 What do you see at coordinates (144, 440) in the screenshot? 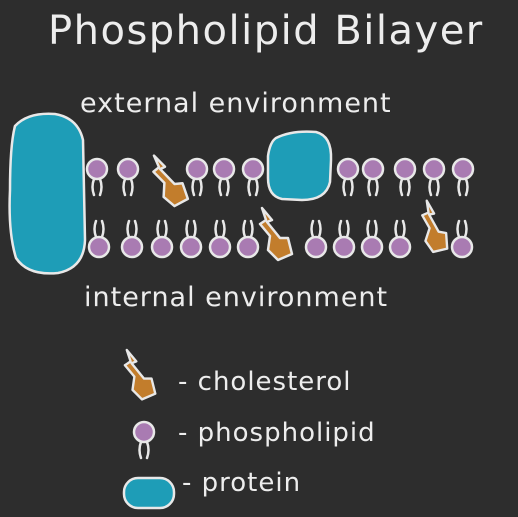
I see `legend-phospholipid-icon` at bounding box center [144, 440].